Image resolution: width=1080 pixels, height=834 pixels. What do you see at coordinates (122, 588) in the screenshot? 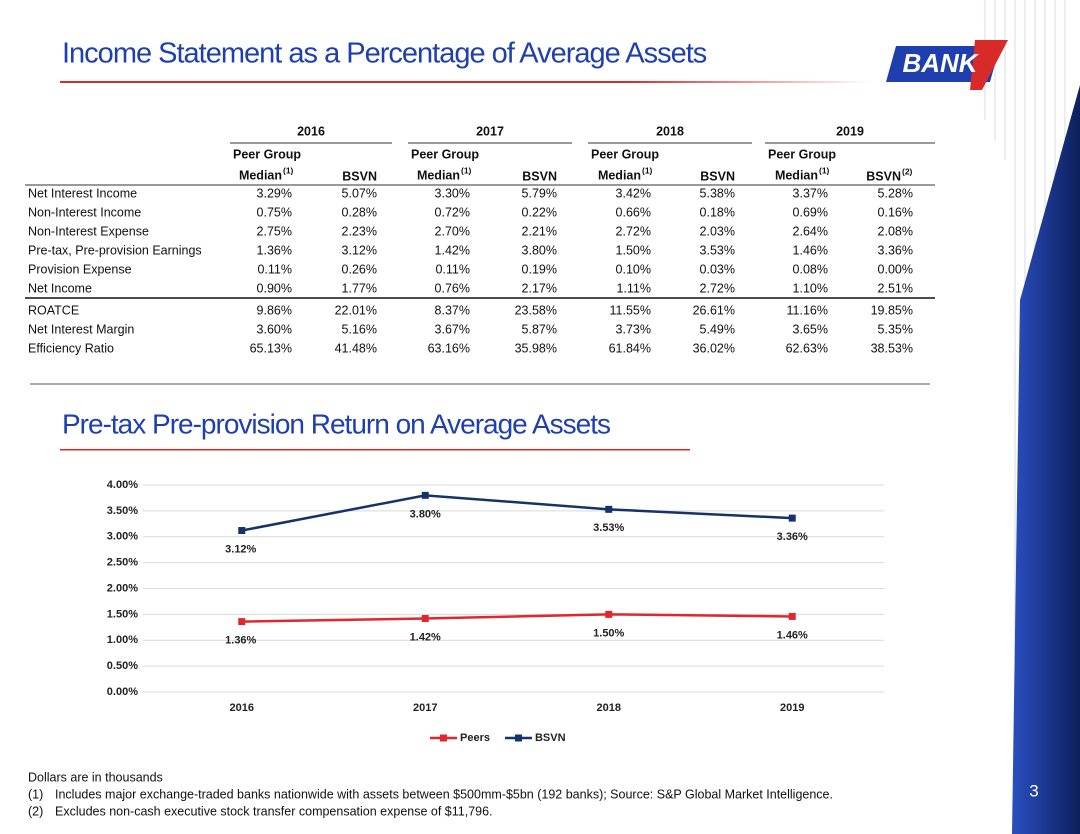
I see `y-tick-label: 2.00%` at bounding box center [122, 588].